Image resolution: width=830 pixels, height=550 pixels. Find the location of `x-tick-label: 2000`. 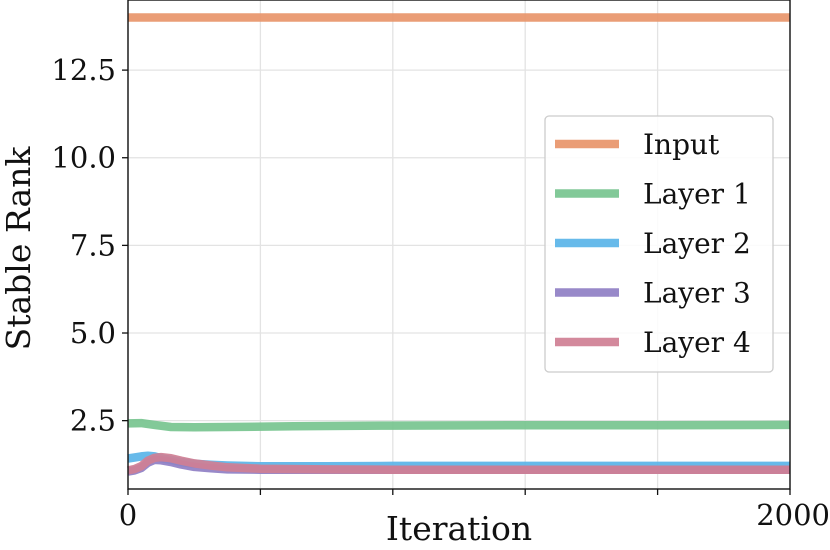

x-tick-label: 2000 is located at coordinates (793, 515).